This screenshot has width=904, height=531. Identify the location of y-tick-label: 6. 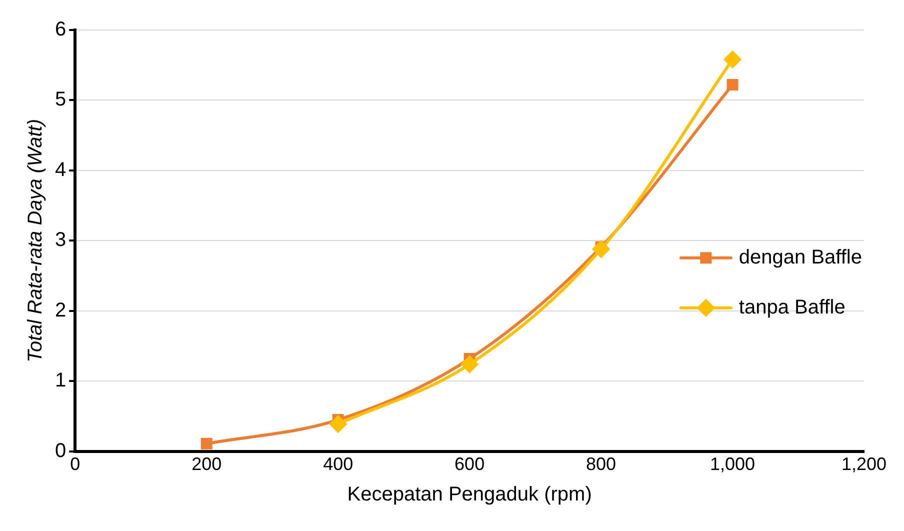
(60, 29).